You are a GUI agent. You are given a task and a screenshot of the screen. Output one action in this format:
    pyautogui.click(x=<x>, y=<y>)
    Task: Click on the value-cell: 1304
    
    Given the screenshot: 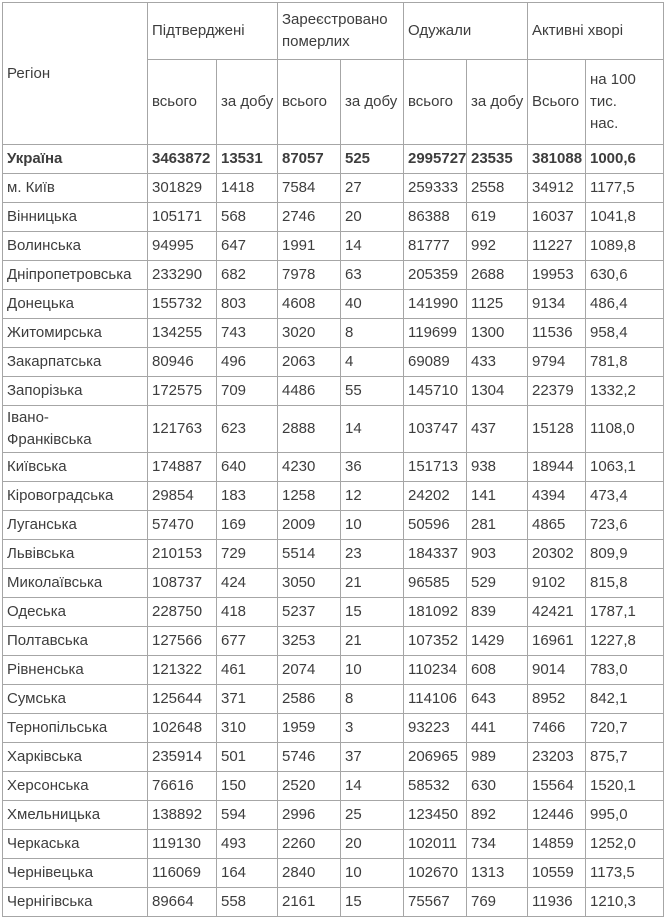 What is the action you would take?
    pyautogui.click(x=497, y=391)
    